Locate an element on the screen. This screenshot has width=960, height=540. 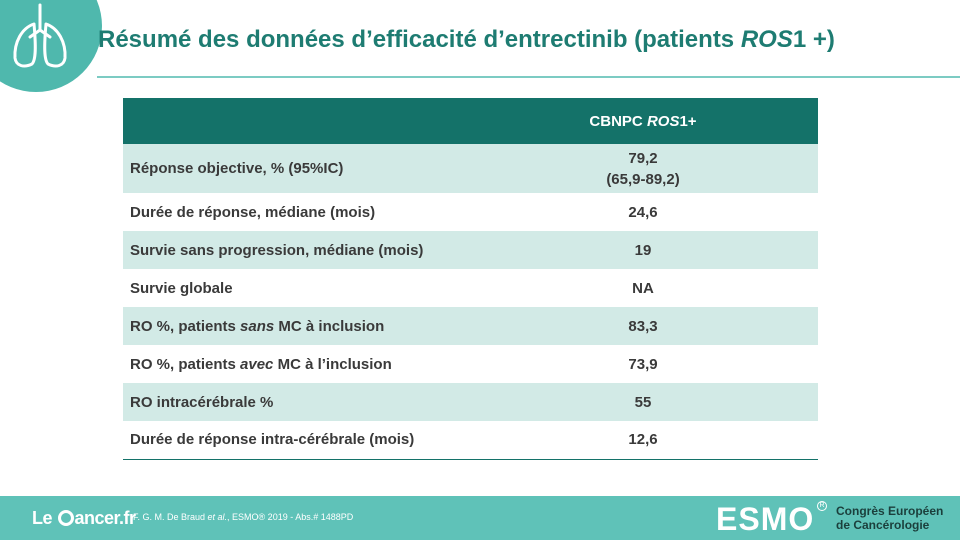
row-value: 24,6 is located at coordinates (643, 212).